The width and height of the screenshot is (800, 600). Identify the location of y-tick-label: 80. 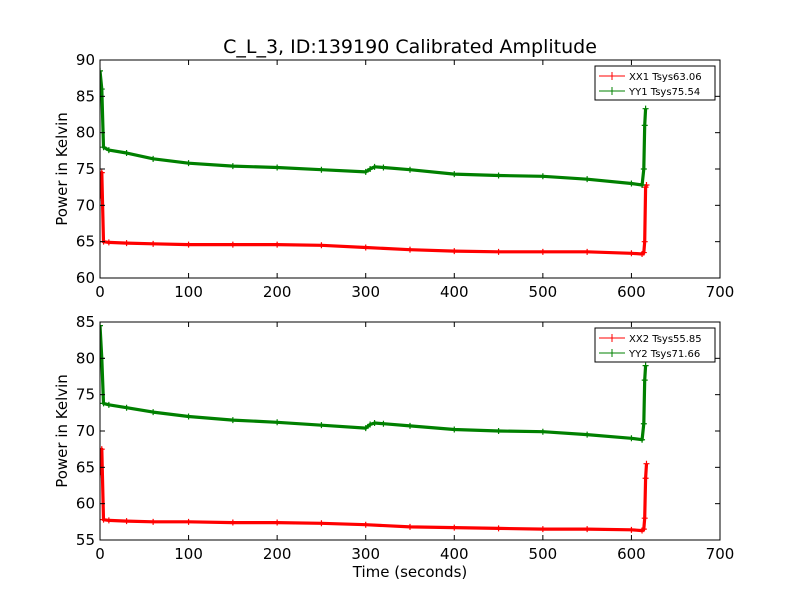
(85, 358).